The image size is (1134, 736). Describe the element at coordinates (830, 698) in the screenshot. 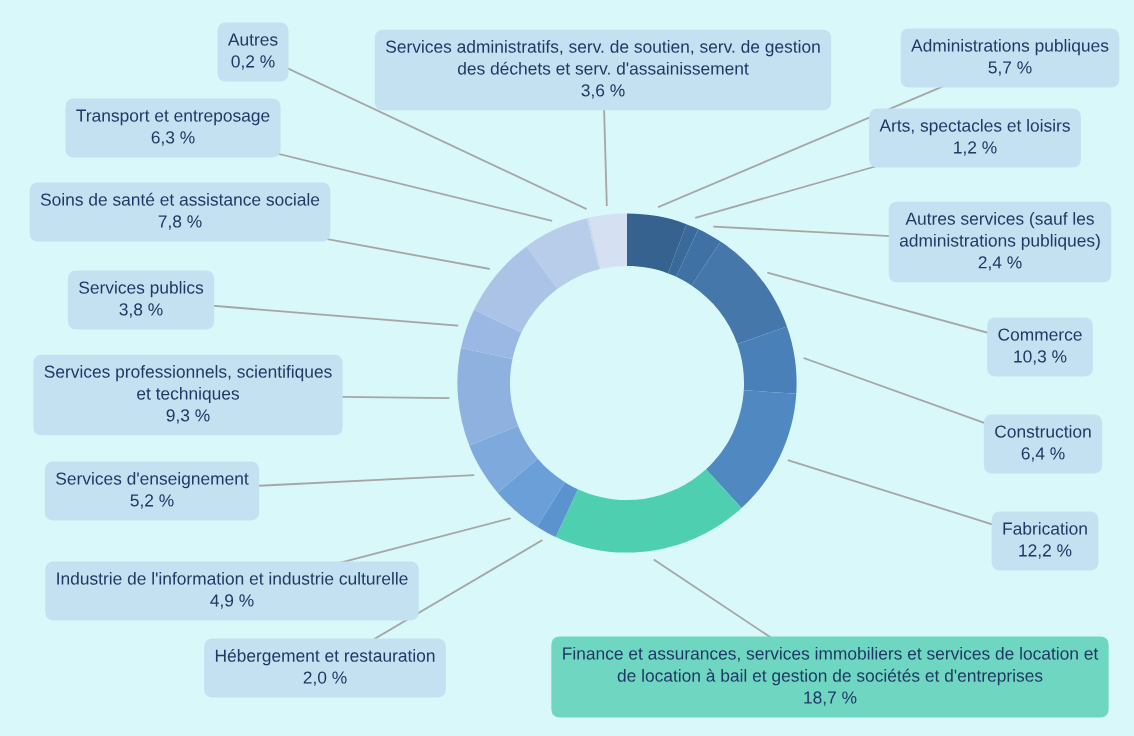

I see `data-label: 18,7 %` at that location.